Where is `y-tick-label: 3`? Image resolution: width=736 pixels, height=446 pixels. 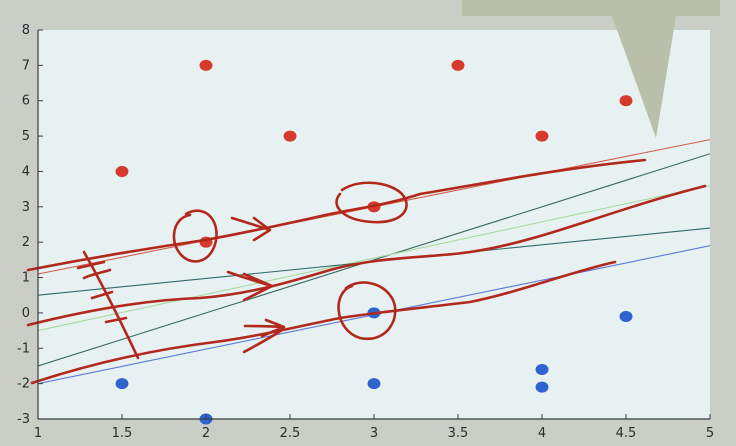 y-tick-label: 3 is located at coordinates (26, 207).